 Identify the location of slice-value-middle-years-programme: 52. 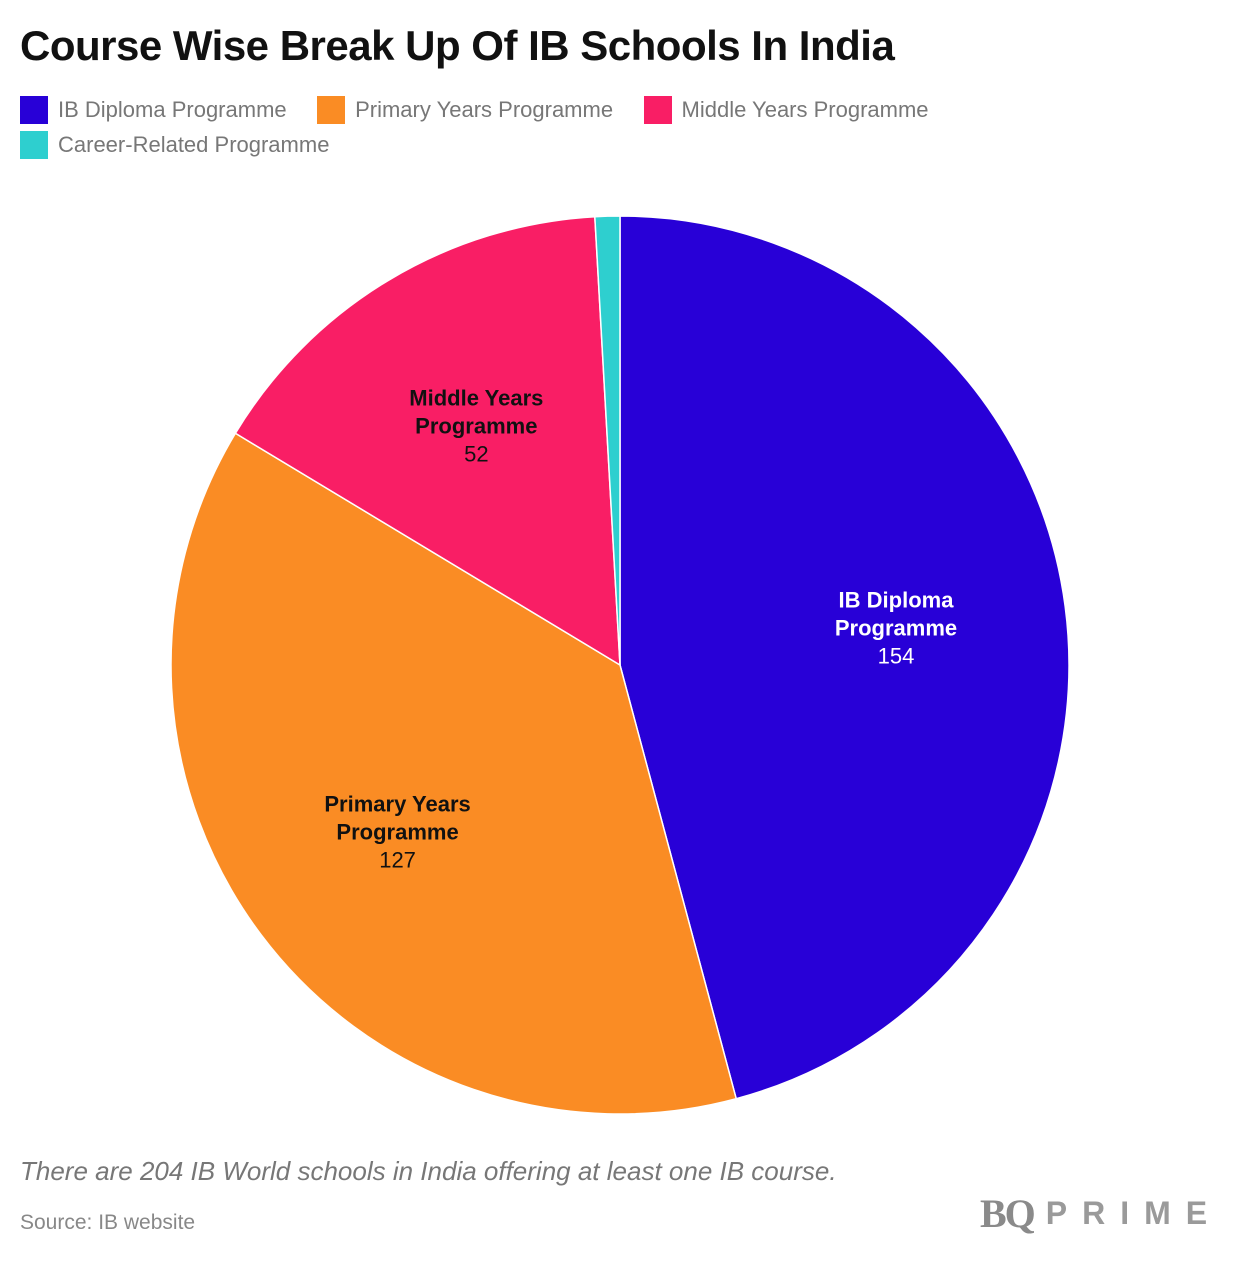
(476, 454).